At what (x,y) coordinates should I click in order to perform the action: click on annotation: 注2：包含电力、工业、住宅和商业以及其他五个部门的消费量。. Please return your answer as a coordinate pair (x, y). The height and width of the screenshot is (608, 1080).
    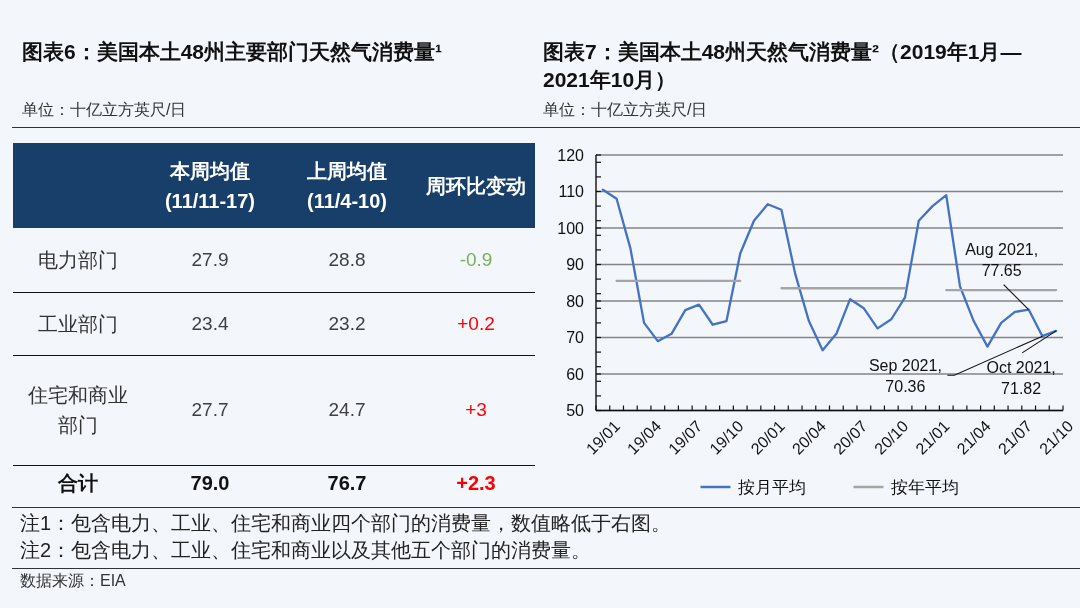
    Looking at the image, I should click on (306, 550).